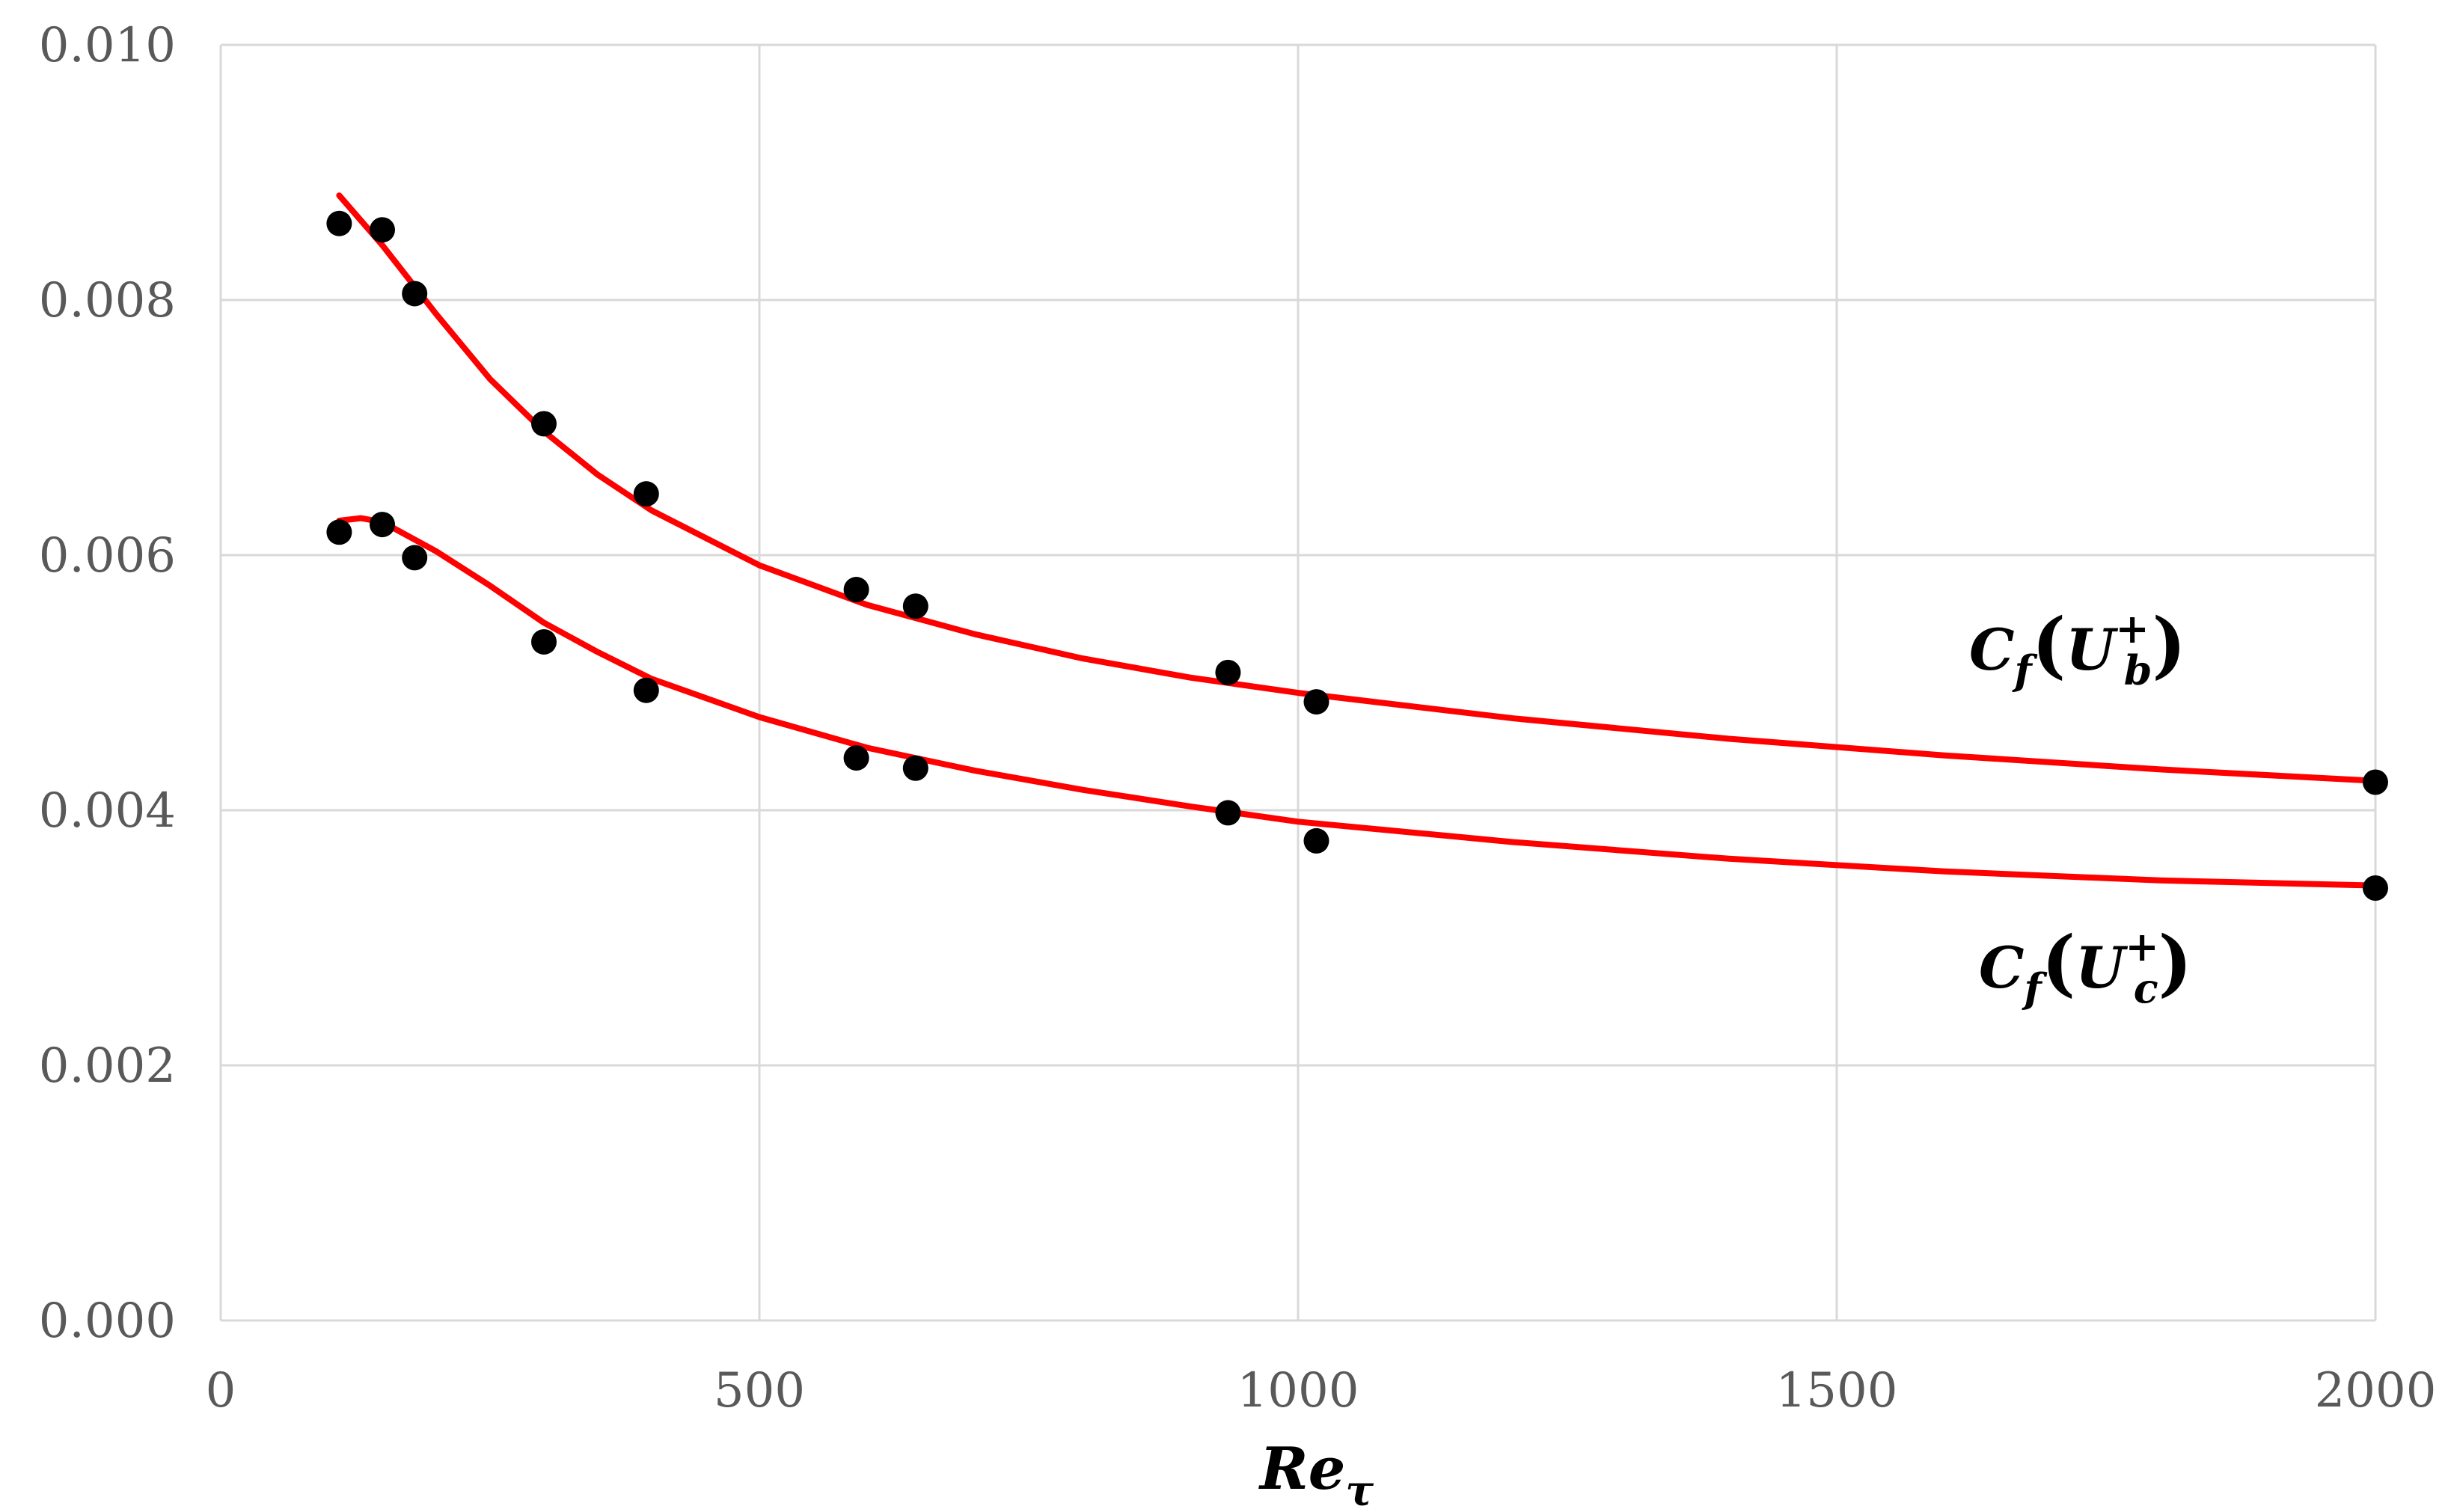  I want to click on x-axis-title-subscript: τ, so click(1359, 1489).